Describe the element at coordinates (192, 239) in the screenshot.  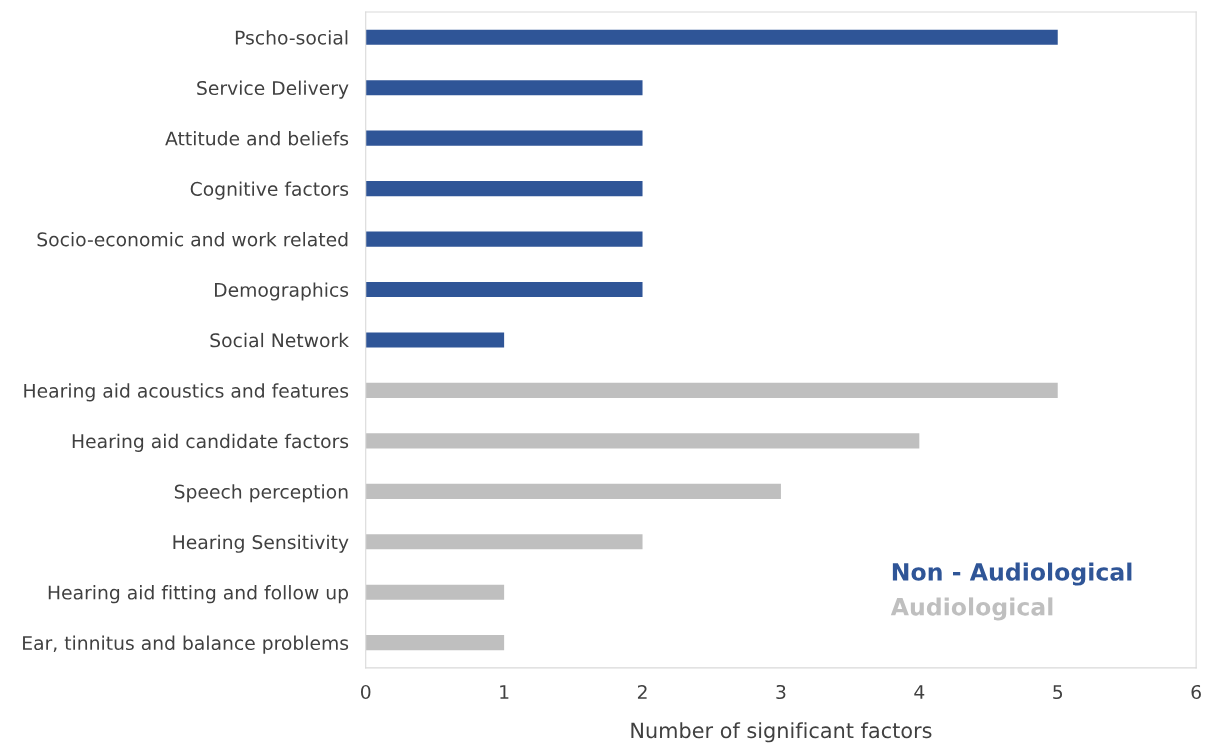
I see `y-tick-label: Socio-economic and work related` at that location.